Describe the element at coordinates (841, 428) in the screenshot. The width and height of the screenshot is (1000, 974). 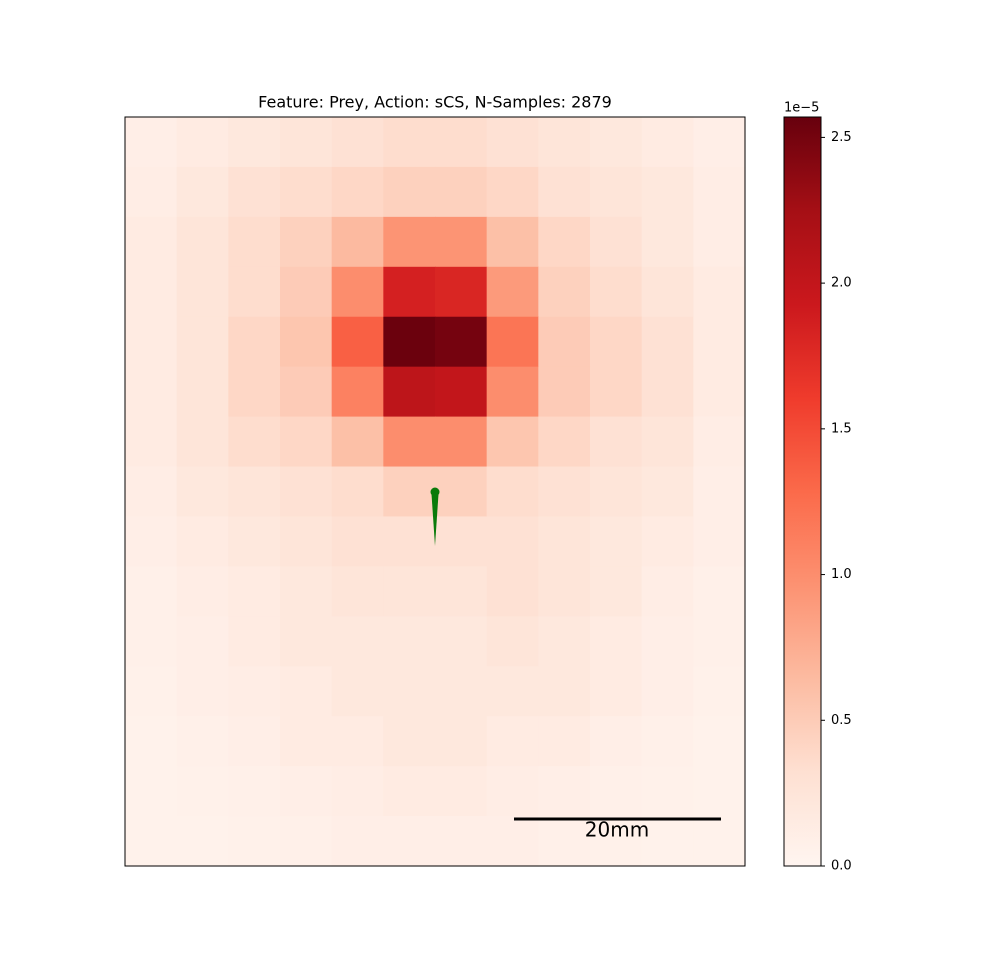
I see `colorbar-tick-label: 1.5` at that location.